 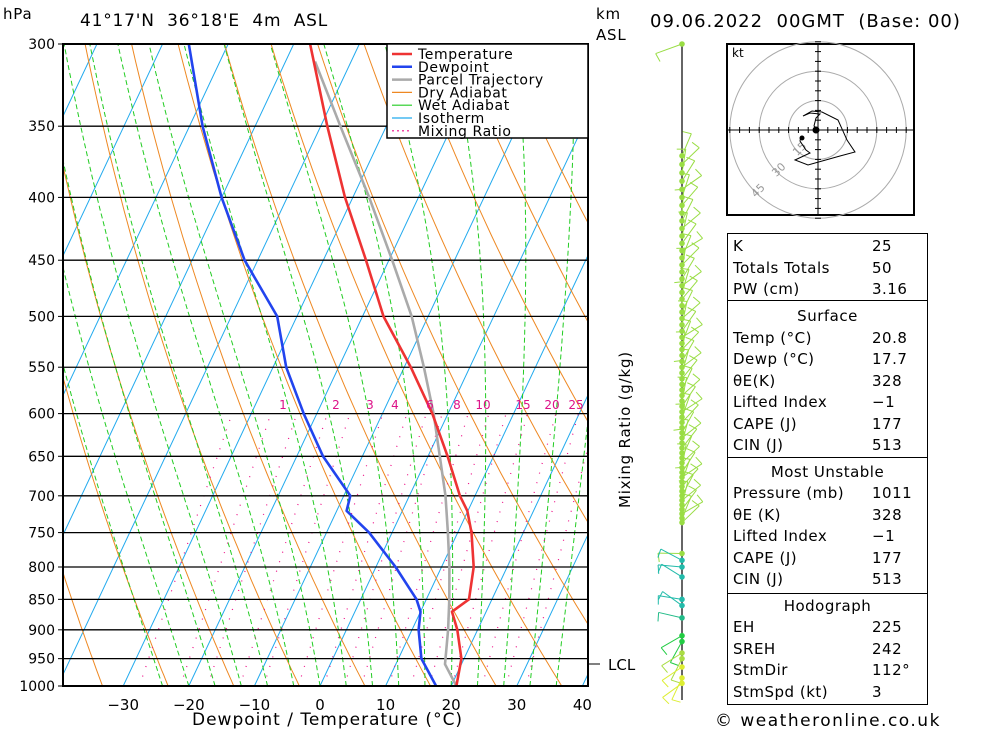 What do you see at coordinates (327, 720) in the screenshot?
I see `x-axis-label: Dewpoint / Temperature (°C)` at bounding box center [327, 720].